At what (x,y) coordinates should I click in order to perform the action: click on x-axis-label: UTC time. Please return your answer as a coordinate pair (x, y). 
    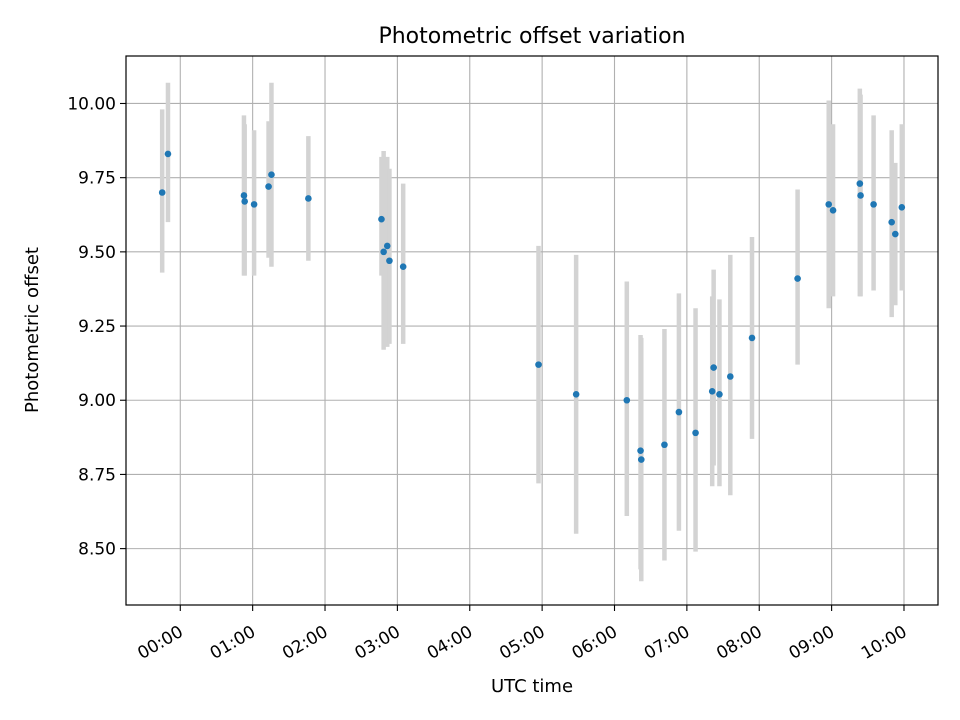
    Looking at the image, I should click on (532, 686).